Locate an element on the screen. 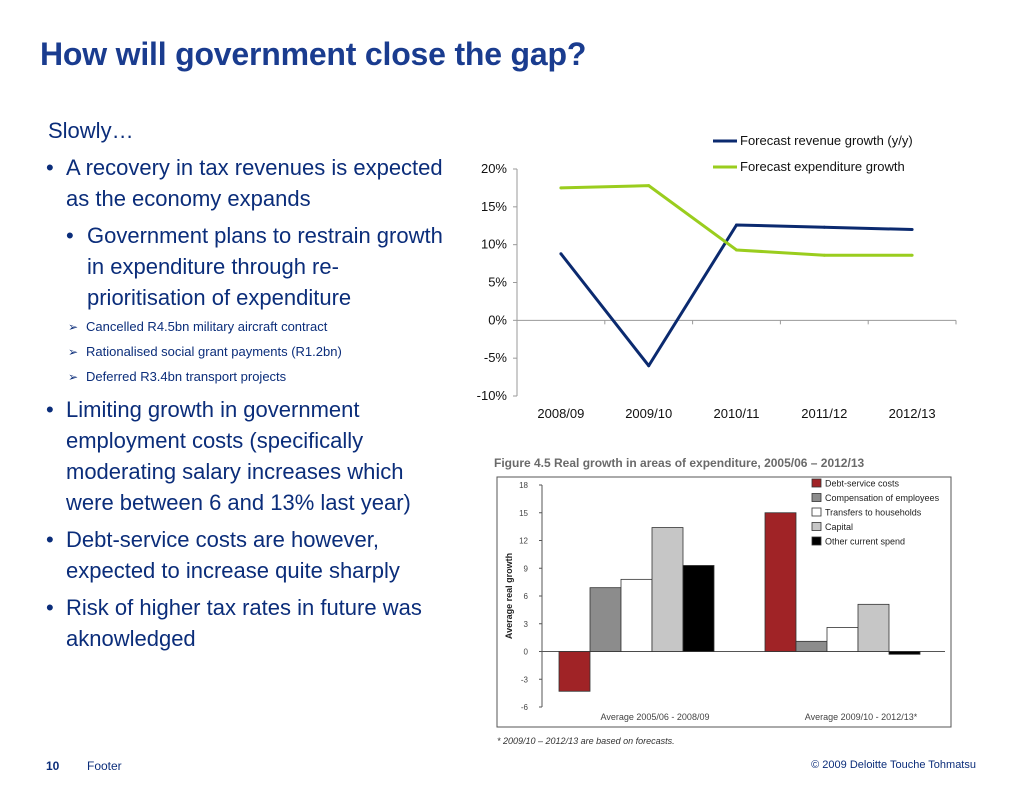 The image size is (1024, 791). x-category-label: Average 2009/10 - 2012/13* is located at coordinates (861, 717).